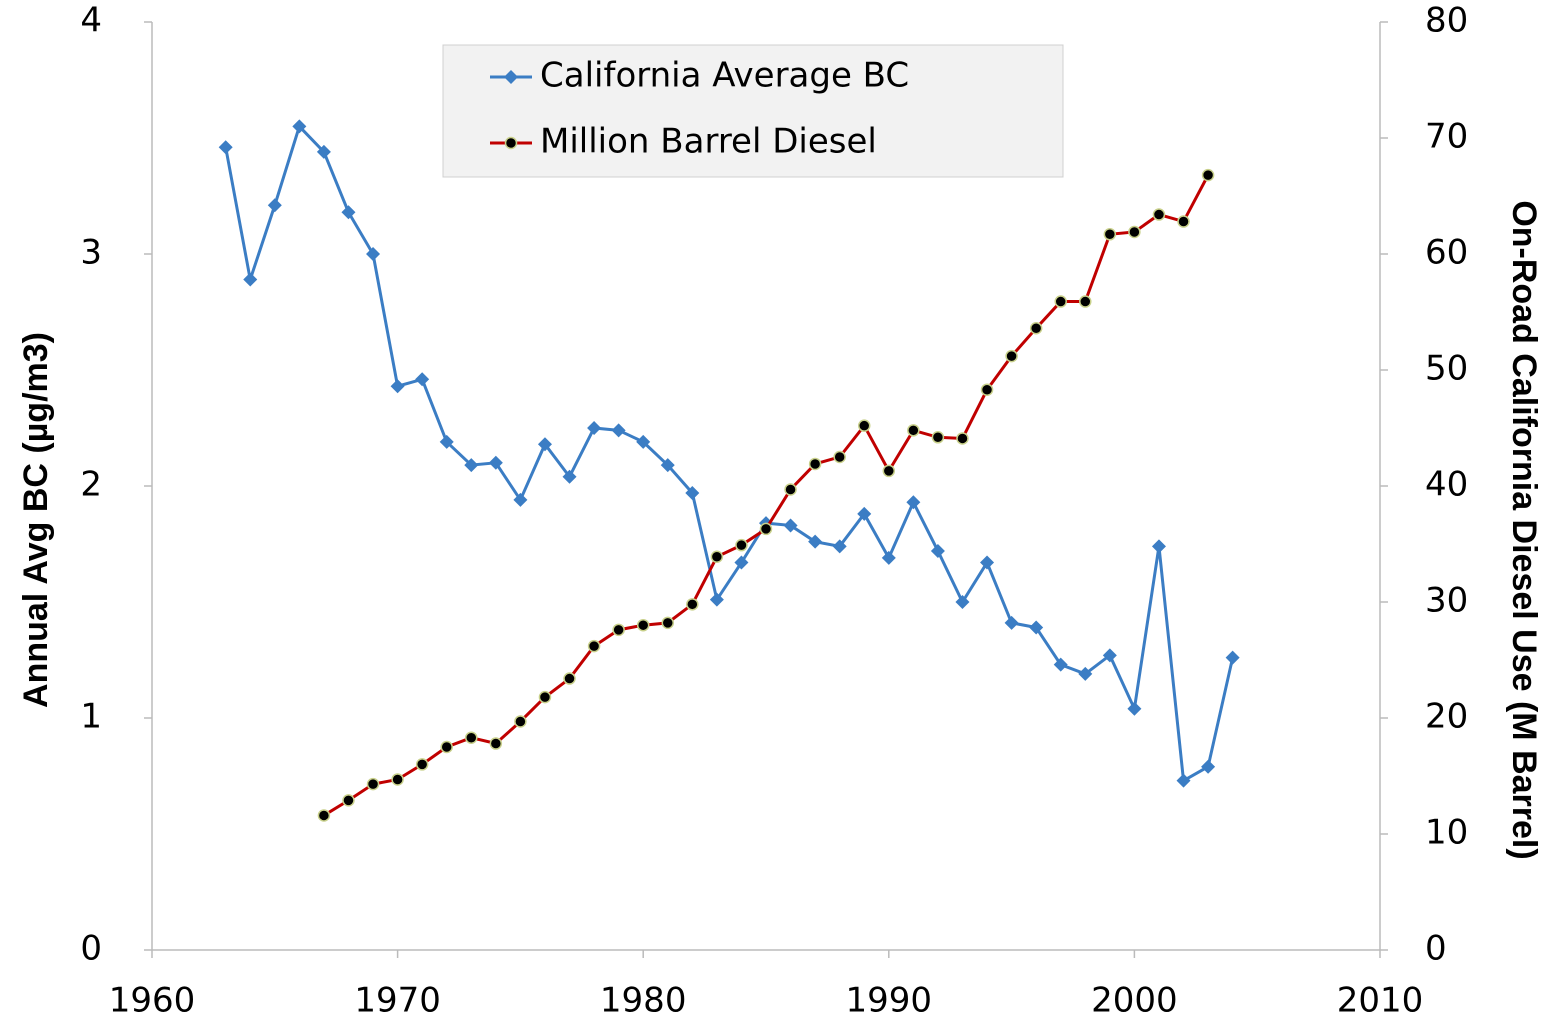 This screenshot has height=1022, width=1559. What do you see at coordinates (724, 76) in the screenshot?
I see `legend-label: California Average BC` at bounding box center [724, 76].